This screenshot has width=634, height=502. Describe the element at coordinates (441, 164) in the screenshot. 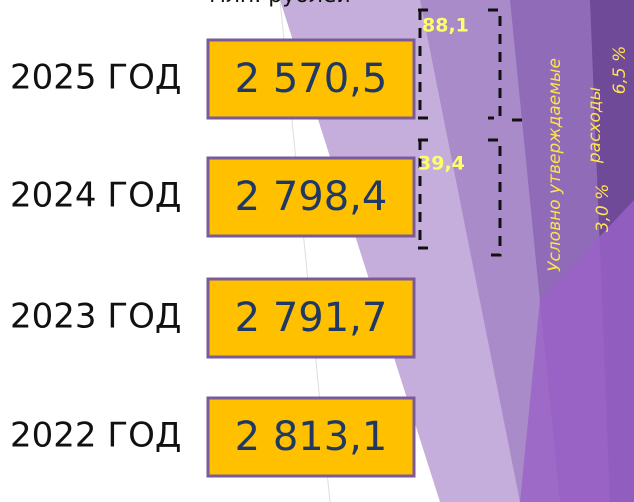

I see `increment: 39,4` at that location.